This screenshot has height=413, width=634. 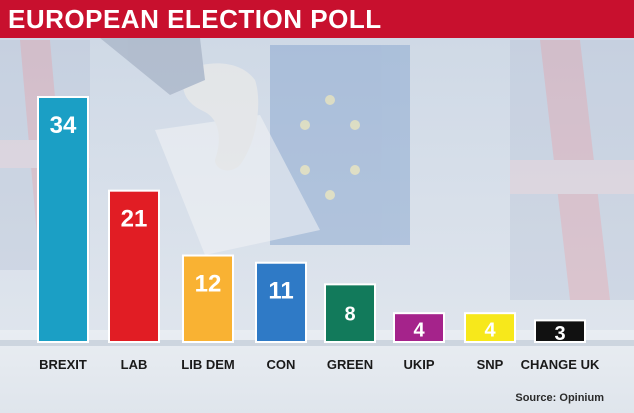 I want to click on bar-ukip, so click(x=419, y=328).